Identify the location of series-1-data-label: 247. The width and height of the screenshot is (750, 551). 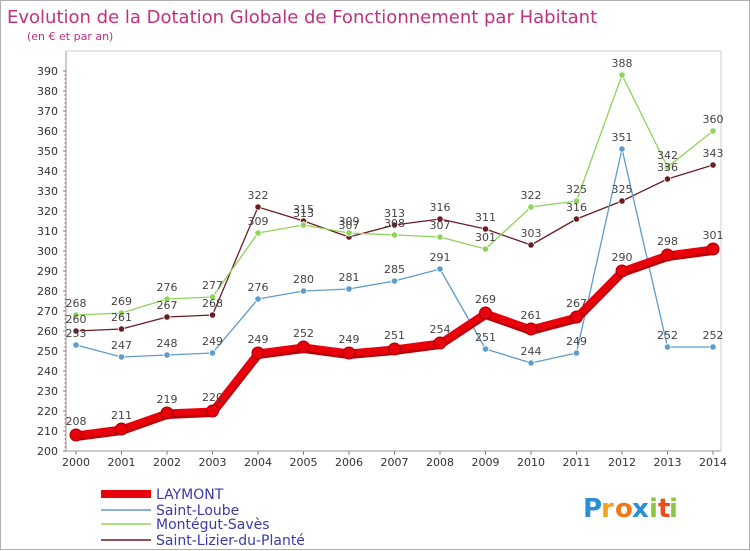
(121, 345).